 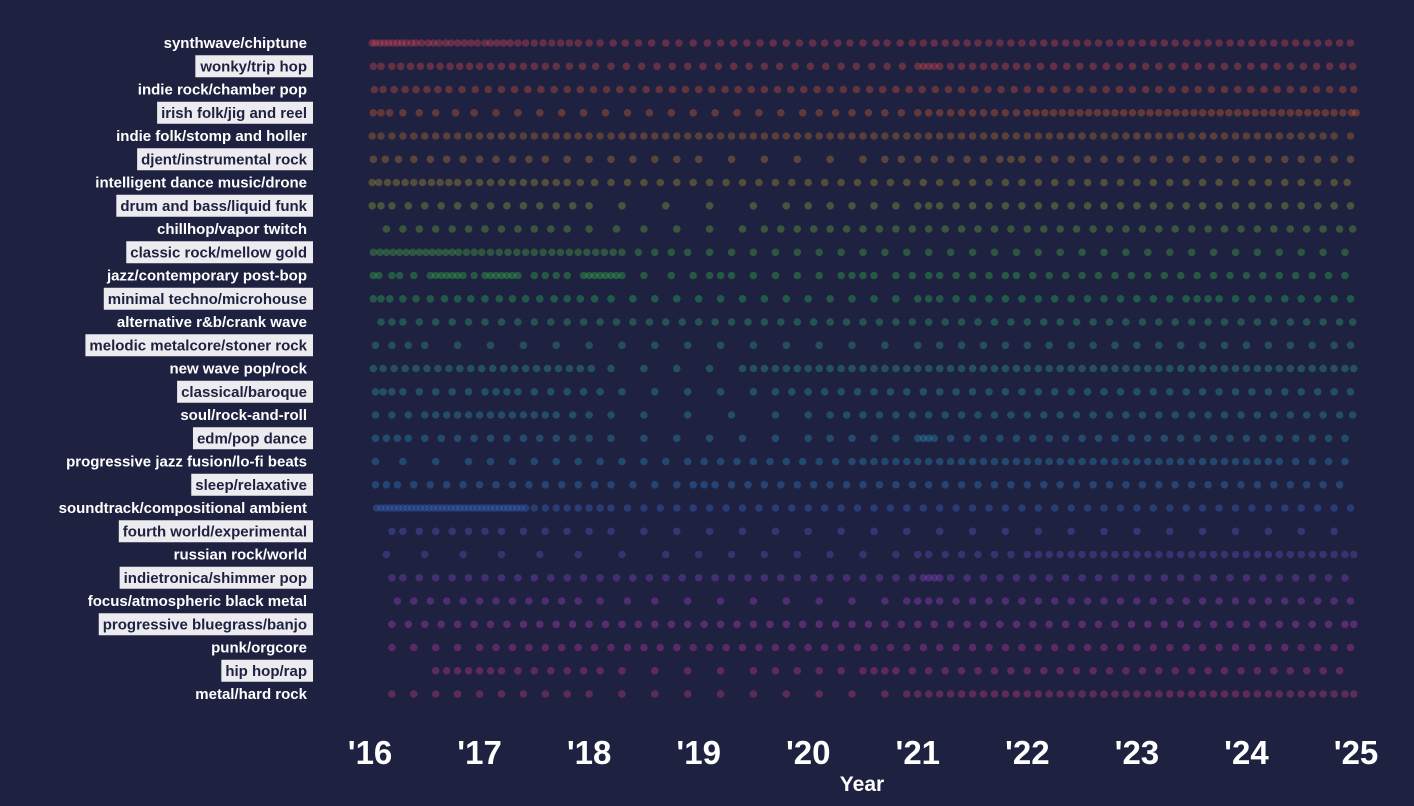 I want to click on x-tick-label: '17, so click(x=479, y=752).